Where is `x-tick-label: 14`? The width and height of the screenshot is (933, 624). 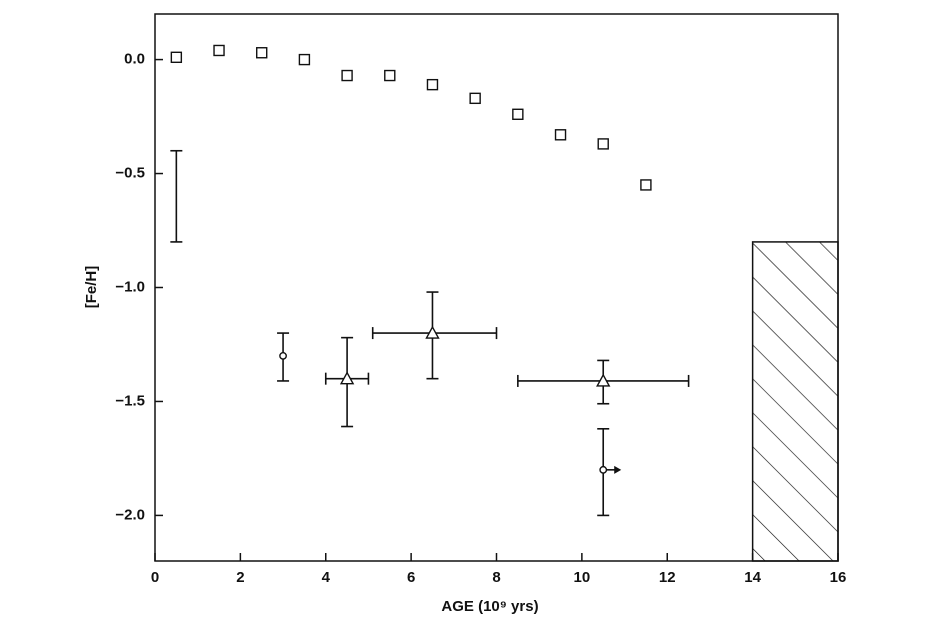 x-tick-label: 14 is located at coordinates (752, 577).